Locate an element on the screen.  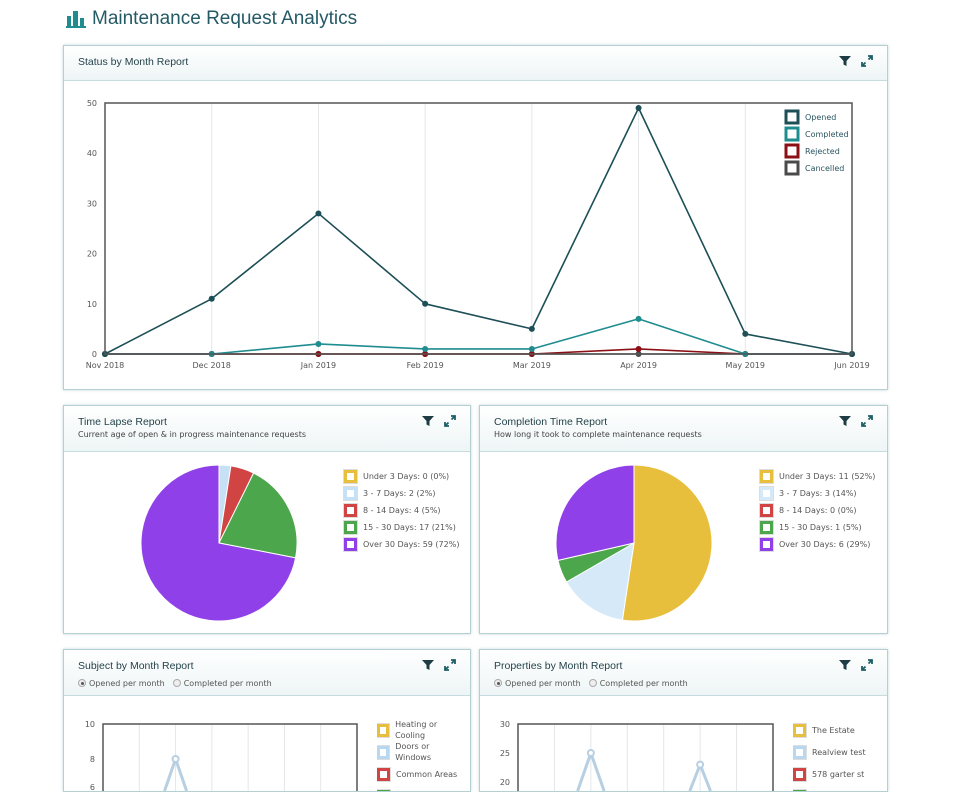
legend-item: 8 - 14 Days: 0 (0%) is located at coordinates (817, 510).